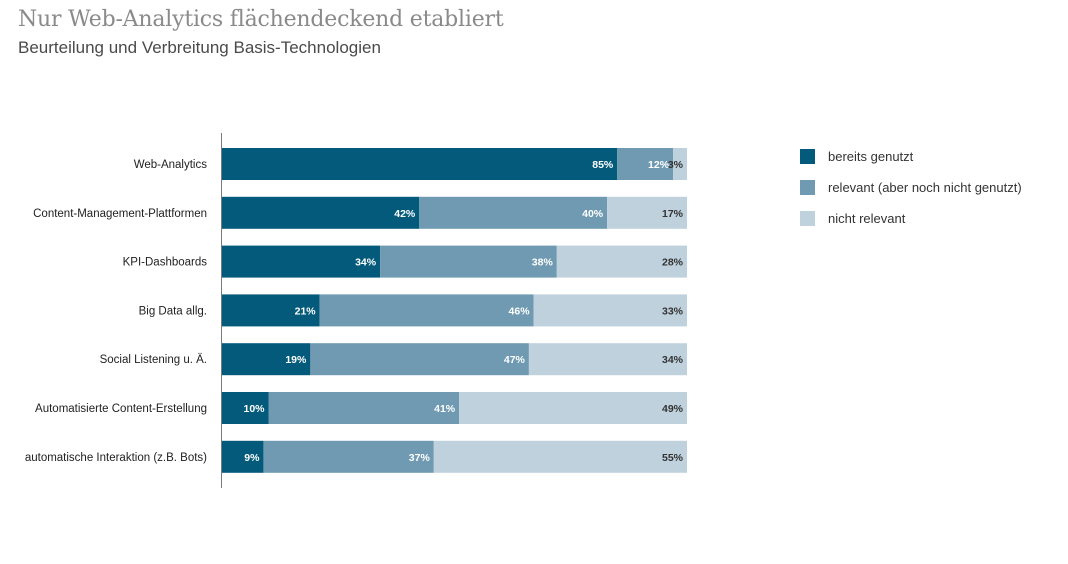 This screenshot has width=1068, height=564. What do you see at coordinates (673, 214) in the screenshot?
I see `data-label: 17%` at bounding box center [673, 214].